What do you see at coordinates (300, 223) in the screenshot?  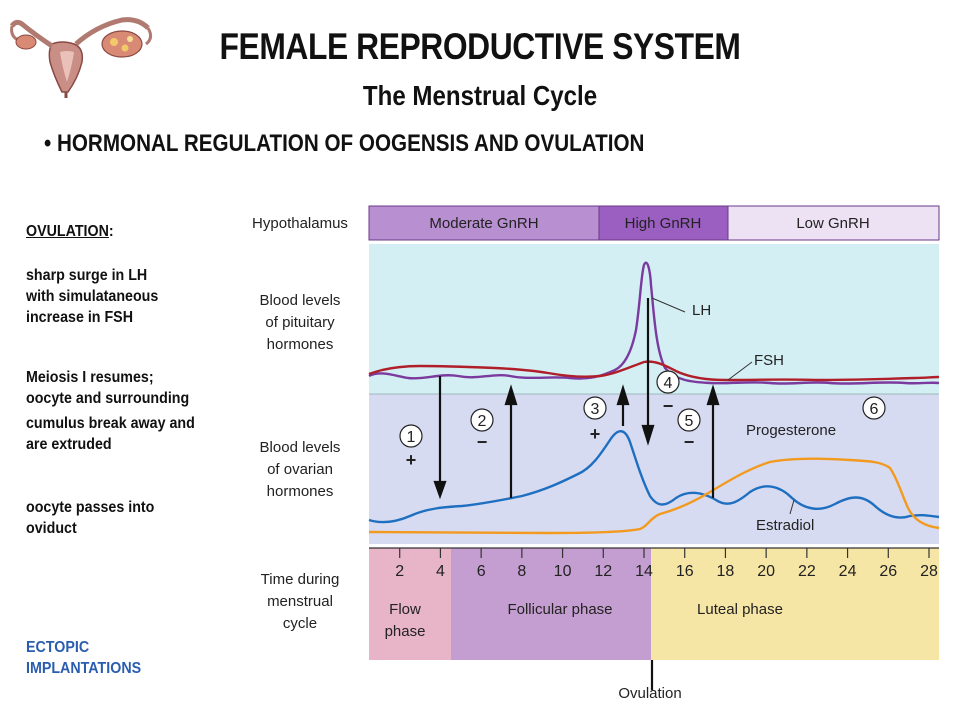 I see `row-label-hypothalamus: Hypothalamus` at bounding box center [300, 223].